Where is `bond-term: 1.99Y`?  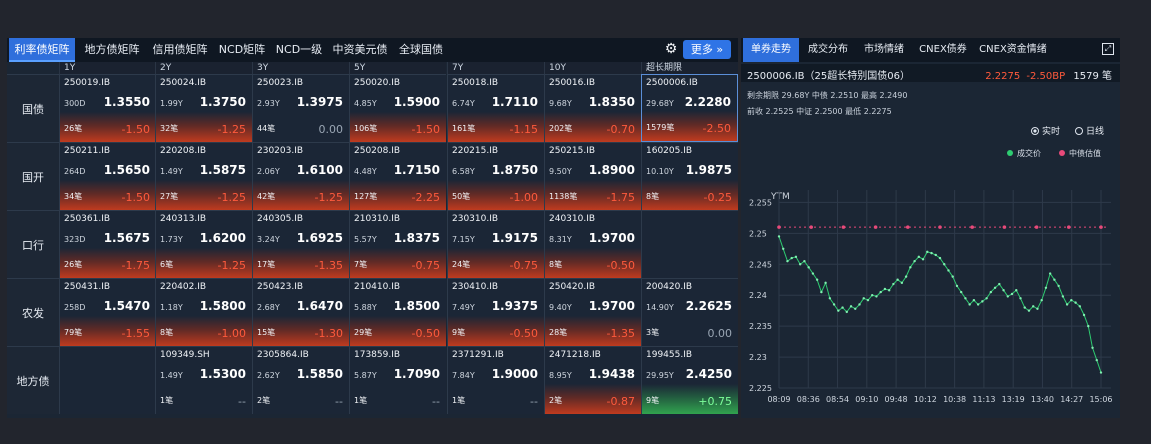
bond-term: 1.99Y is located at coordinates (171, 103).